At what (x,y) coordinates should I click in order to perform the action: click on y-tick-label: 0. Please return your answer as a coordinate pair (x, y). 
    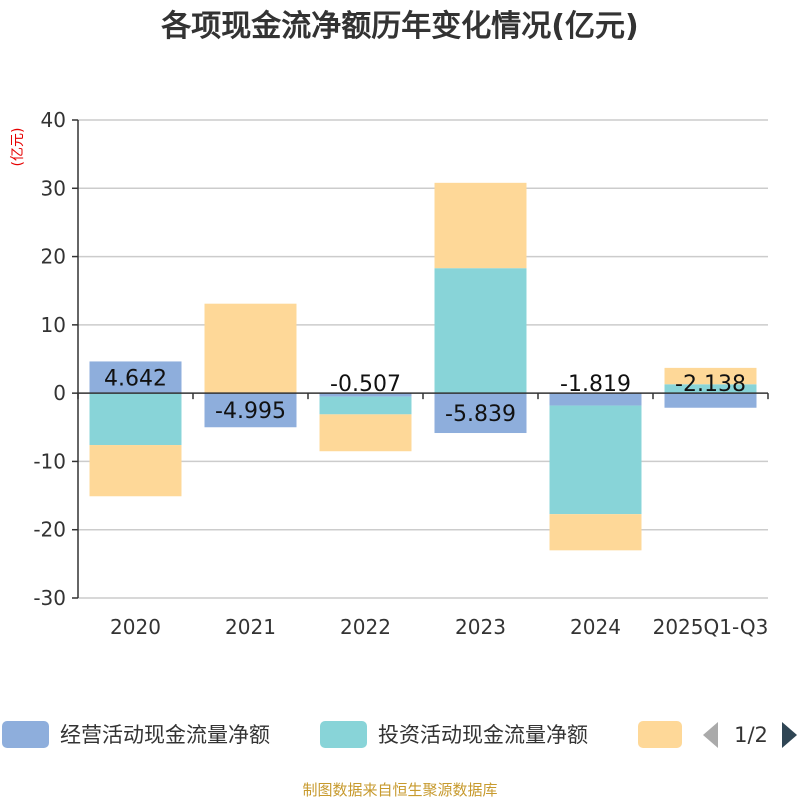
    Looking at the image, I should click on (59, 393).